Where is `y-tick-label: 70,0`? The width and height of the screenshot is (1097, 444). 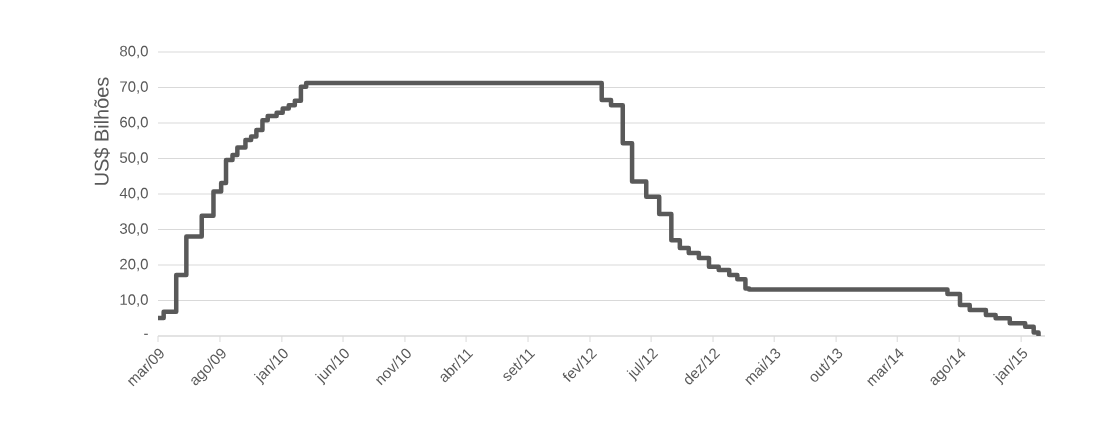 y-tick-label: 70,0 is located at coordinates (134, 87).